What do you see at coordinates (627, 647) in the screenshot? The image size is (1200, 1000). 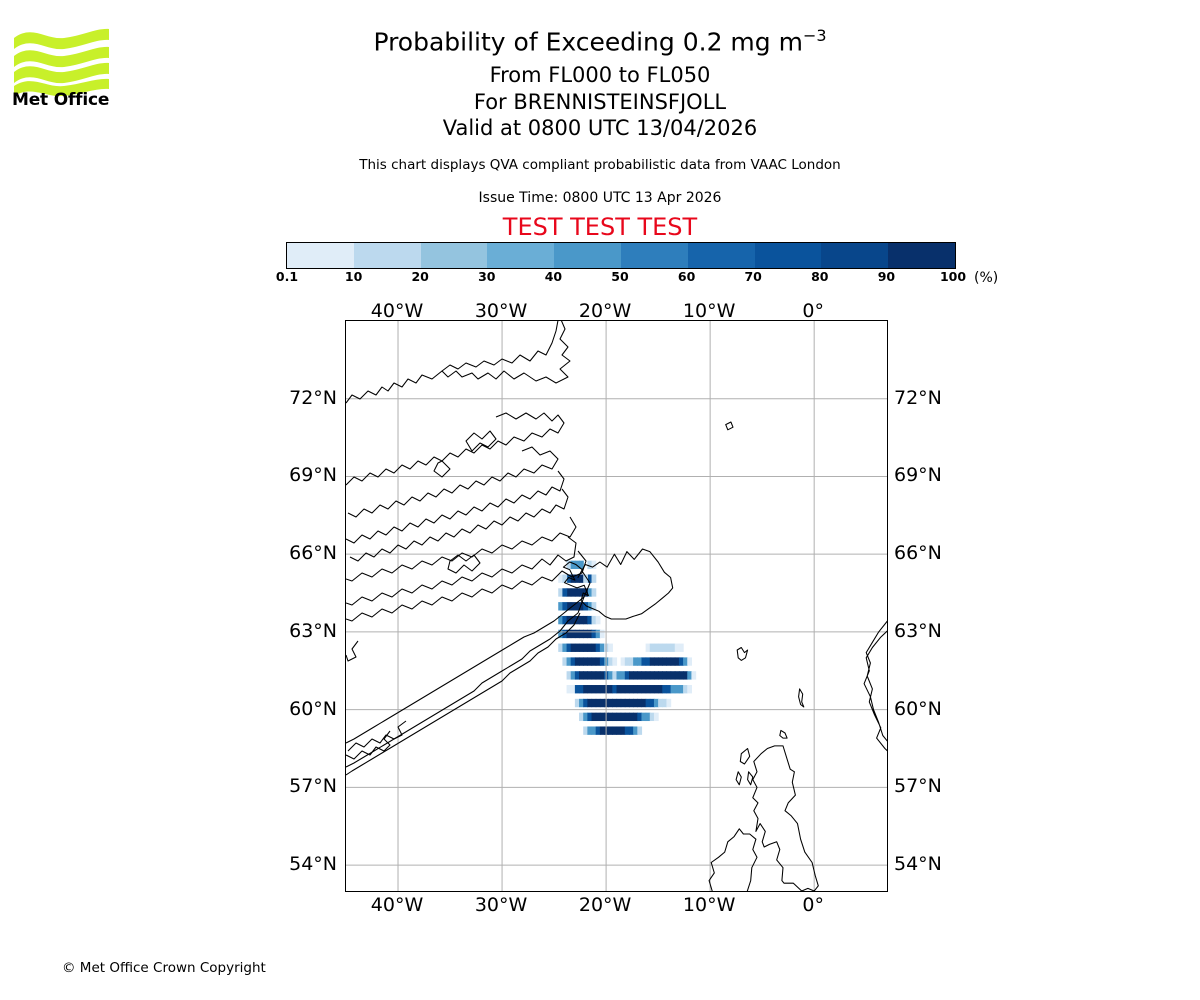 I see `ash-plume-layer` at bounding box center [627, 647].